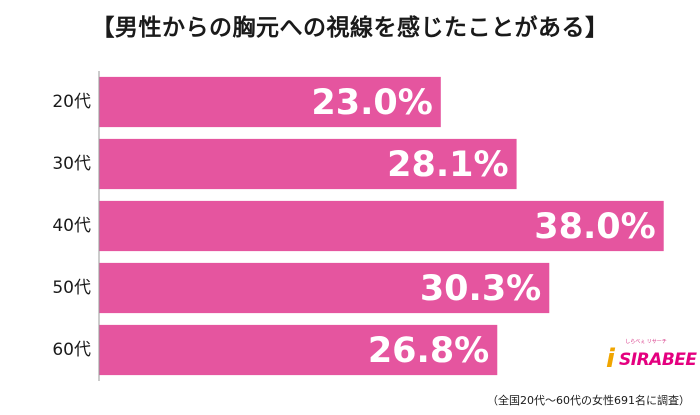  What do you see at coordinates (658, 360) in the screenshot?
I see `logo-wordmark: SIRABEE` at bounding box center [658, 360].